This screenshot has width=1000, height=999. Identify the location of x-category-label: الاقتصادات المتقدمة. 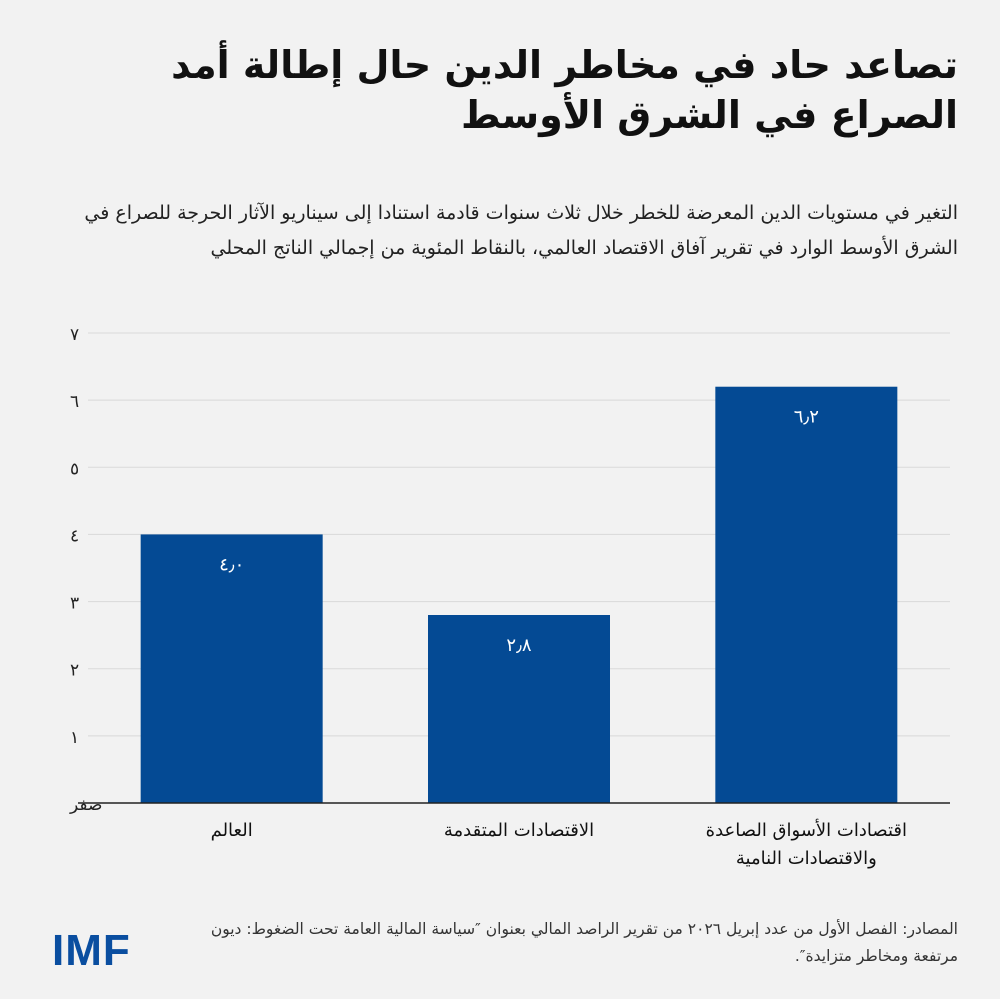
(519, 830).